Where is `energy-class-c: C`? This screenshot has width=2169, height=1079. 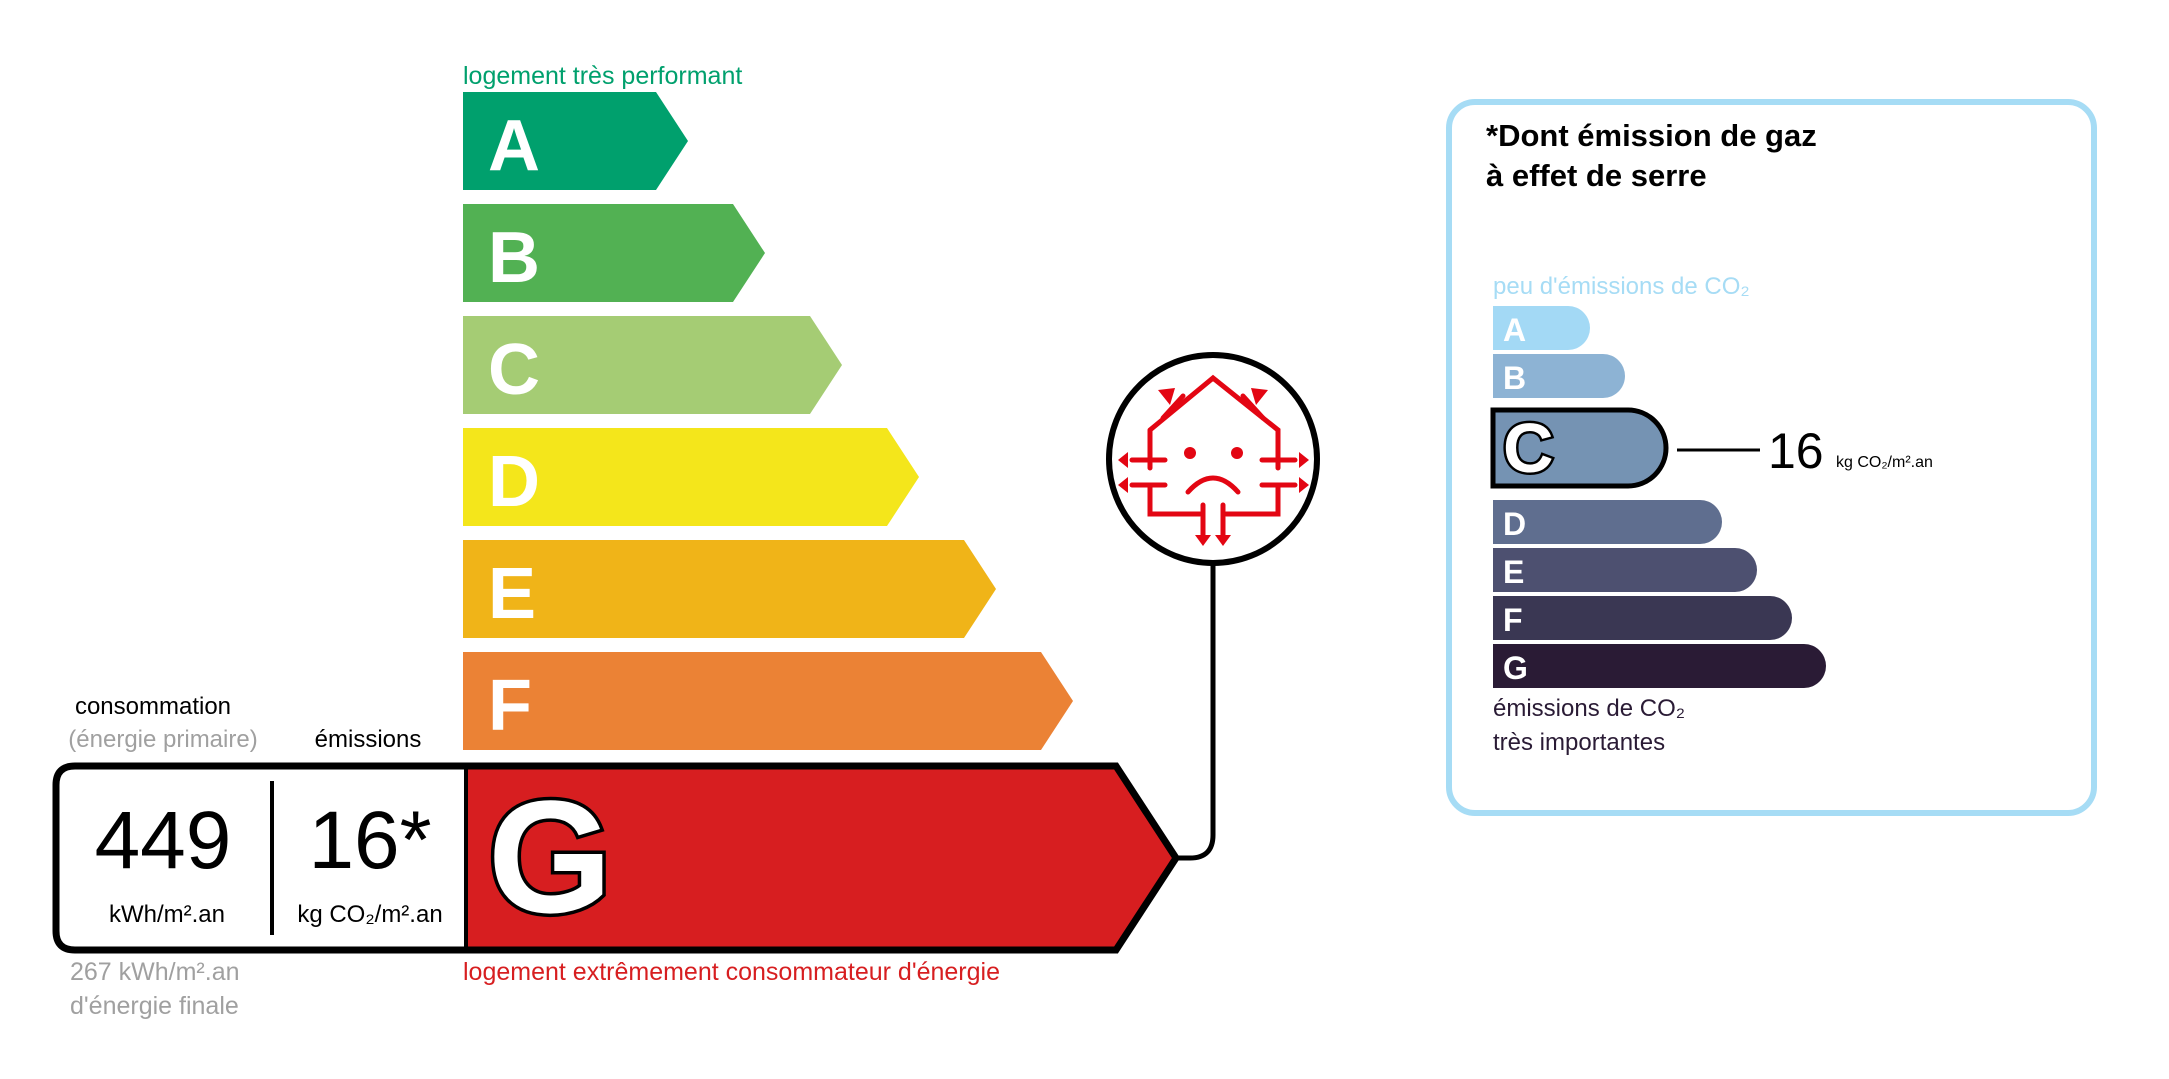 energy-class-c: C is located at coordinates (652, 365).